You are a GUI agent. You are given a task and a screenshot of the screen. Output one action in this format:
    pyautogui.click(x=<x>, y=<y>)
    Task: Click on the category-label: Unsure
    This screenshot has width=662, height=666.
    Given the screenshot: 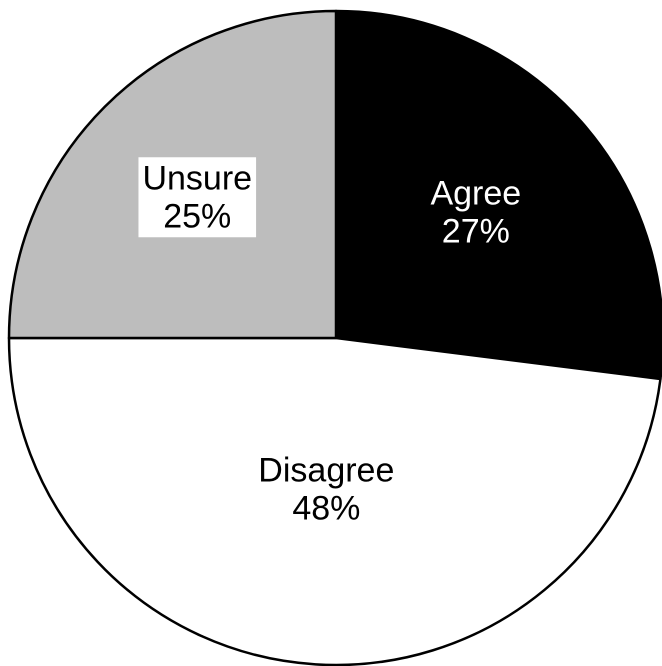 What is the action you would take?
    pyautogui.click(x=197, y=178)
    